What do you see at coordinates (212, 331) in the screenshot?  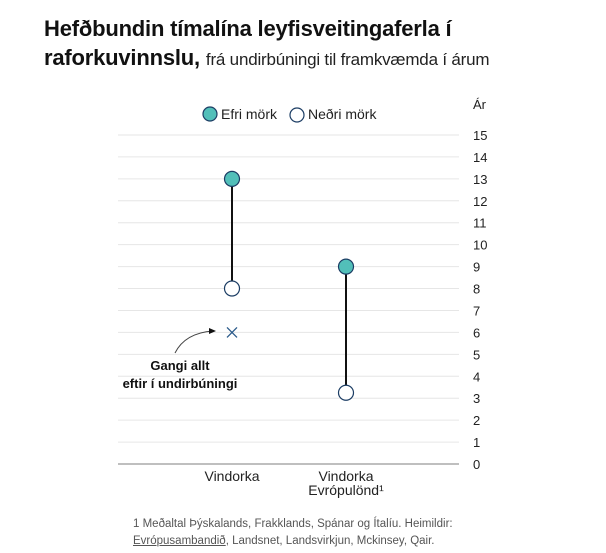 I see `arrowhead-icon` at bounding box center [212, 331].